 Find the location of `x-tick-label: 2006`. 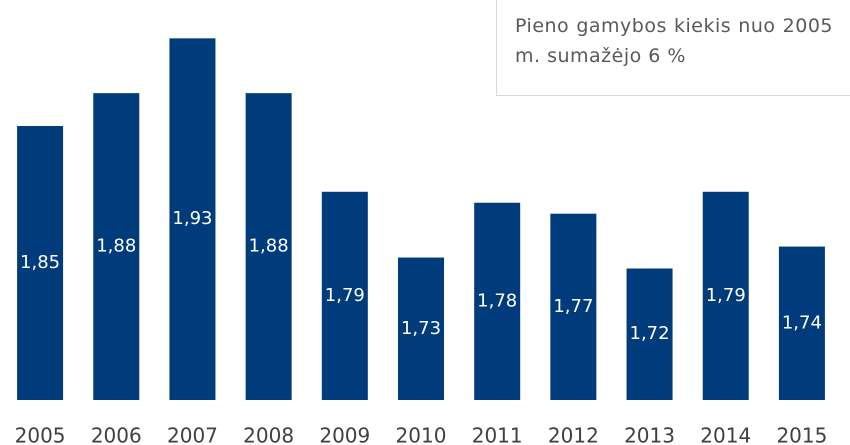

x-tick-label: 2006 is located at coordinates (116, 434).